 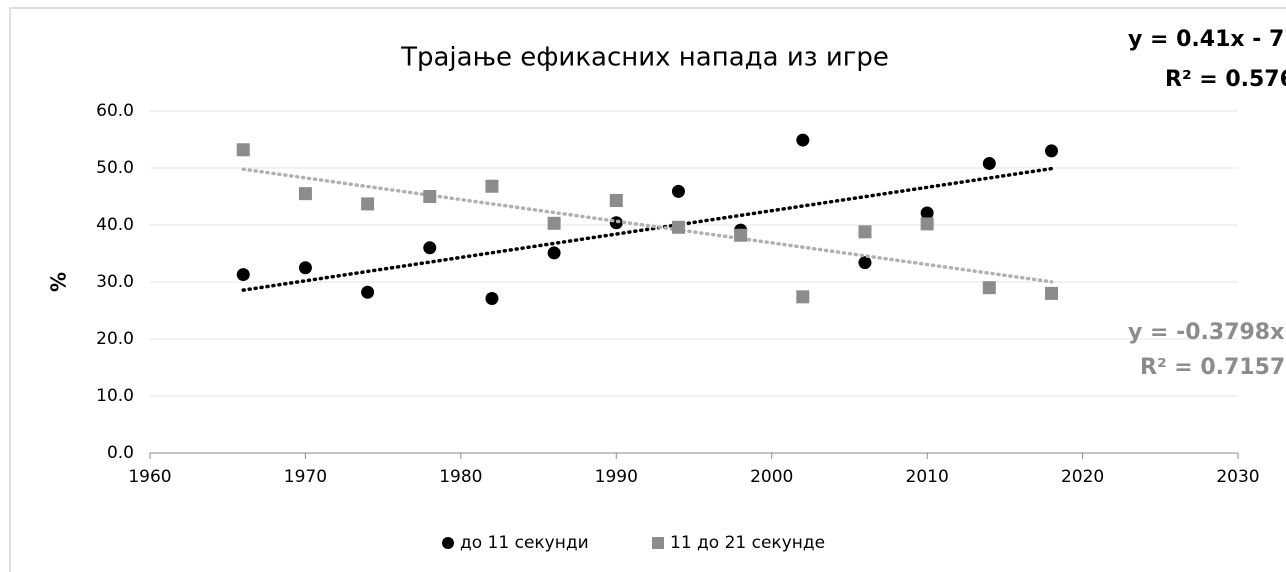 I want to click on x-tick-label: 2020, so click(x=1082, y=477).